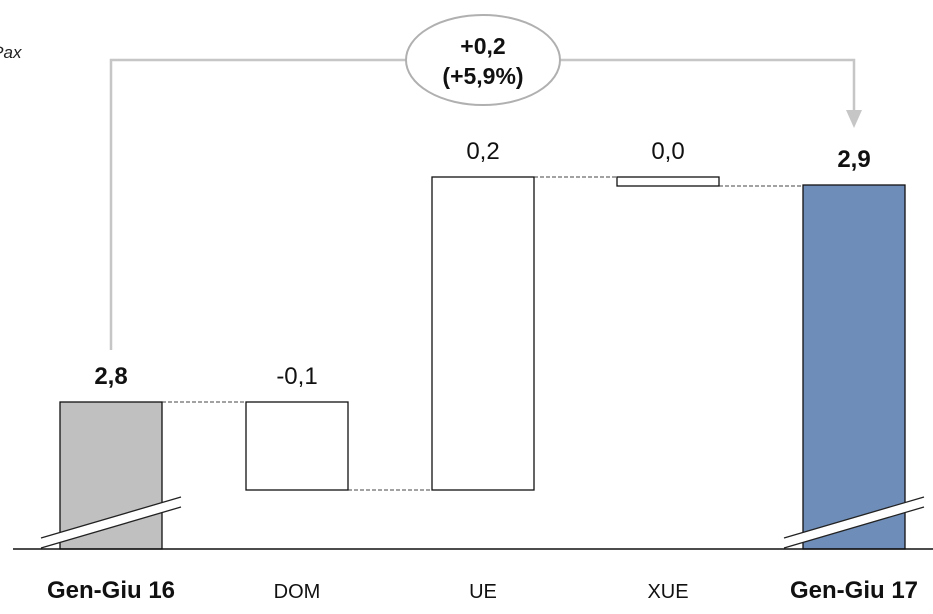  I want to click on total-change-percent: (+5,9%), so click(482, 76).